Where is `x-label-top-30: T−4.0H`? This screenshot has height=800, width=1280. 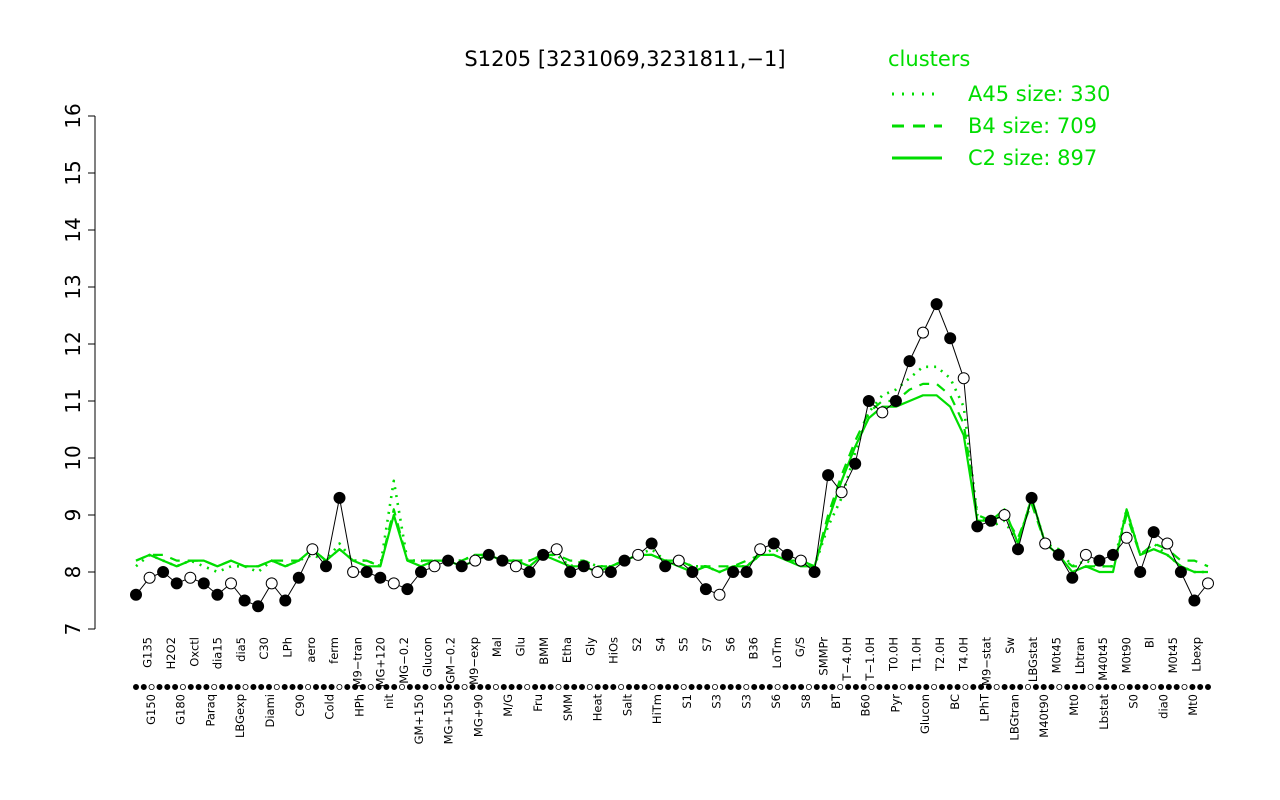
x-label-top-30: T−4.0H is located at coordinates (847, 659).